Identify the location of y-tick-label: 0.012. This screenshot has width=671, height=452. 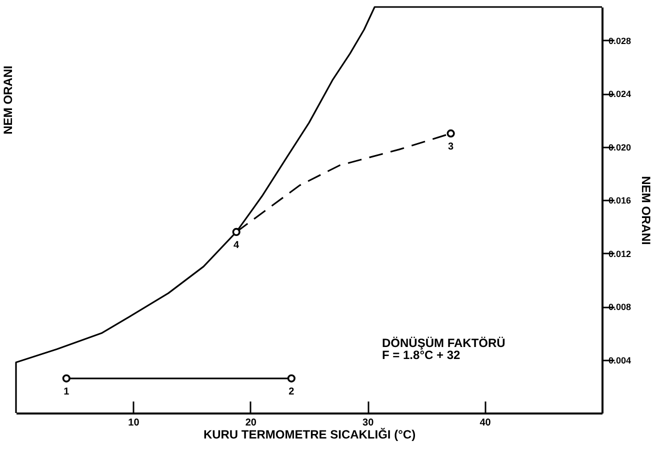
(620, 253).